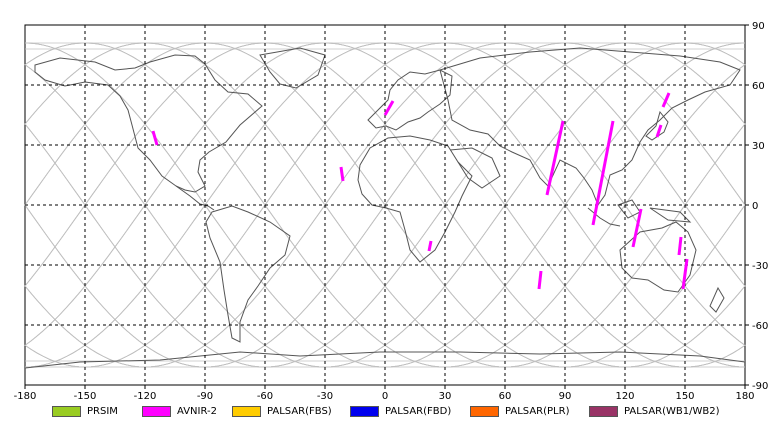 Image resolution: width=770 pixels, height=430 pixels. I want to click on y-tick-label: 0, so click(755, 206).